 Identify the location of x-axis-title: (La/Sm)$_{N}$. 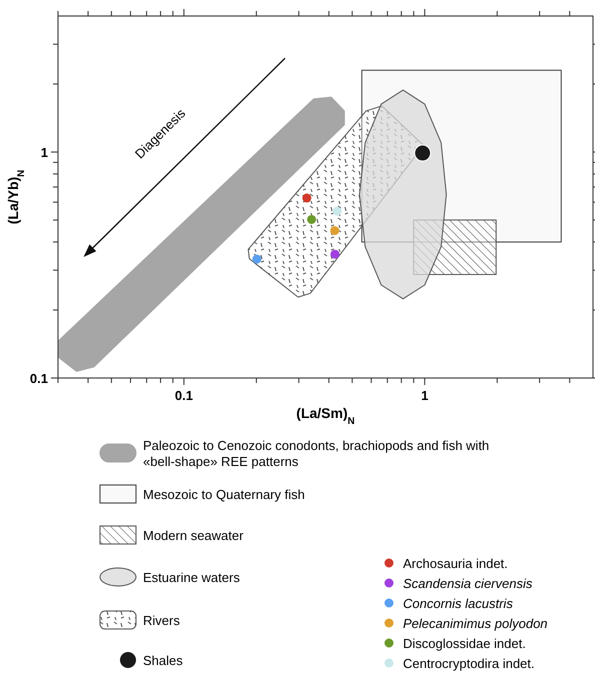
(325, 415).